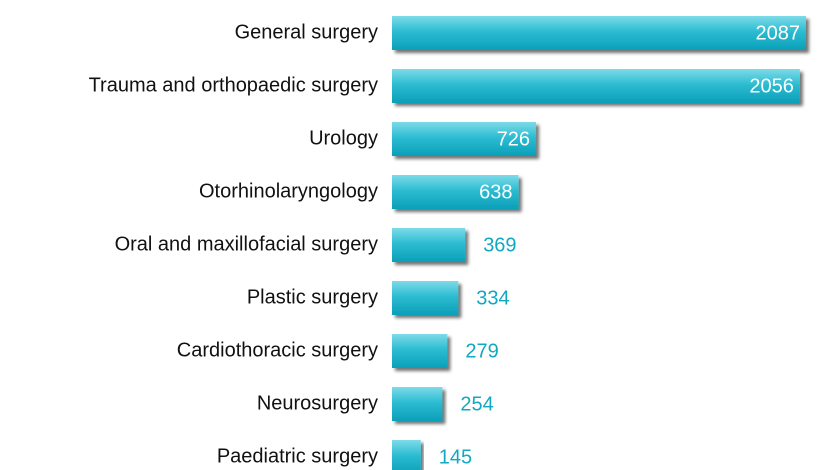  Describe the element at coordinates (481, 351) in the screenshot. I see `value-label: 279` at that location.